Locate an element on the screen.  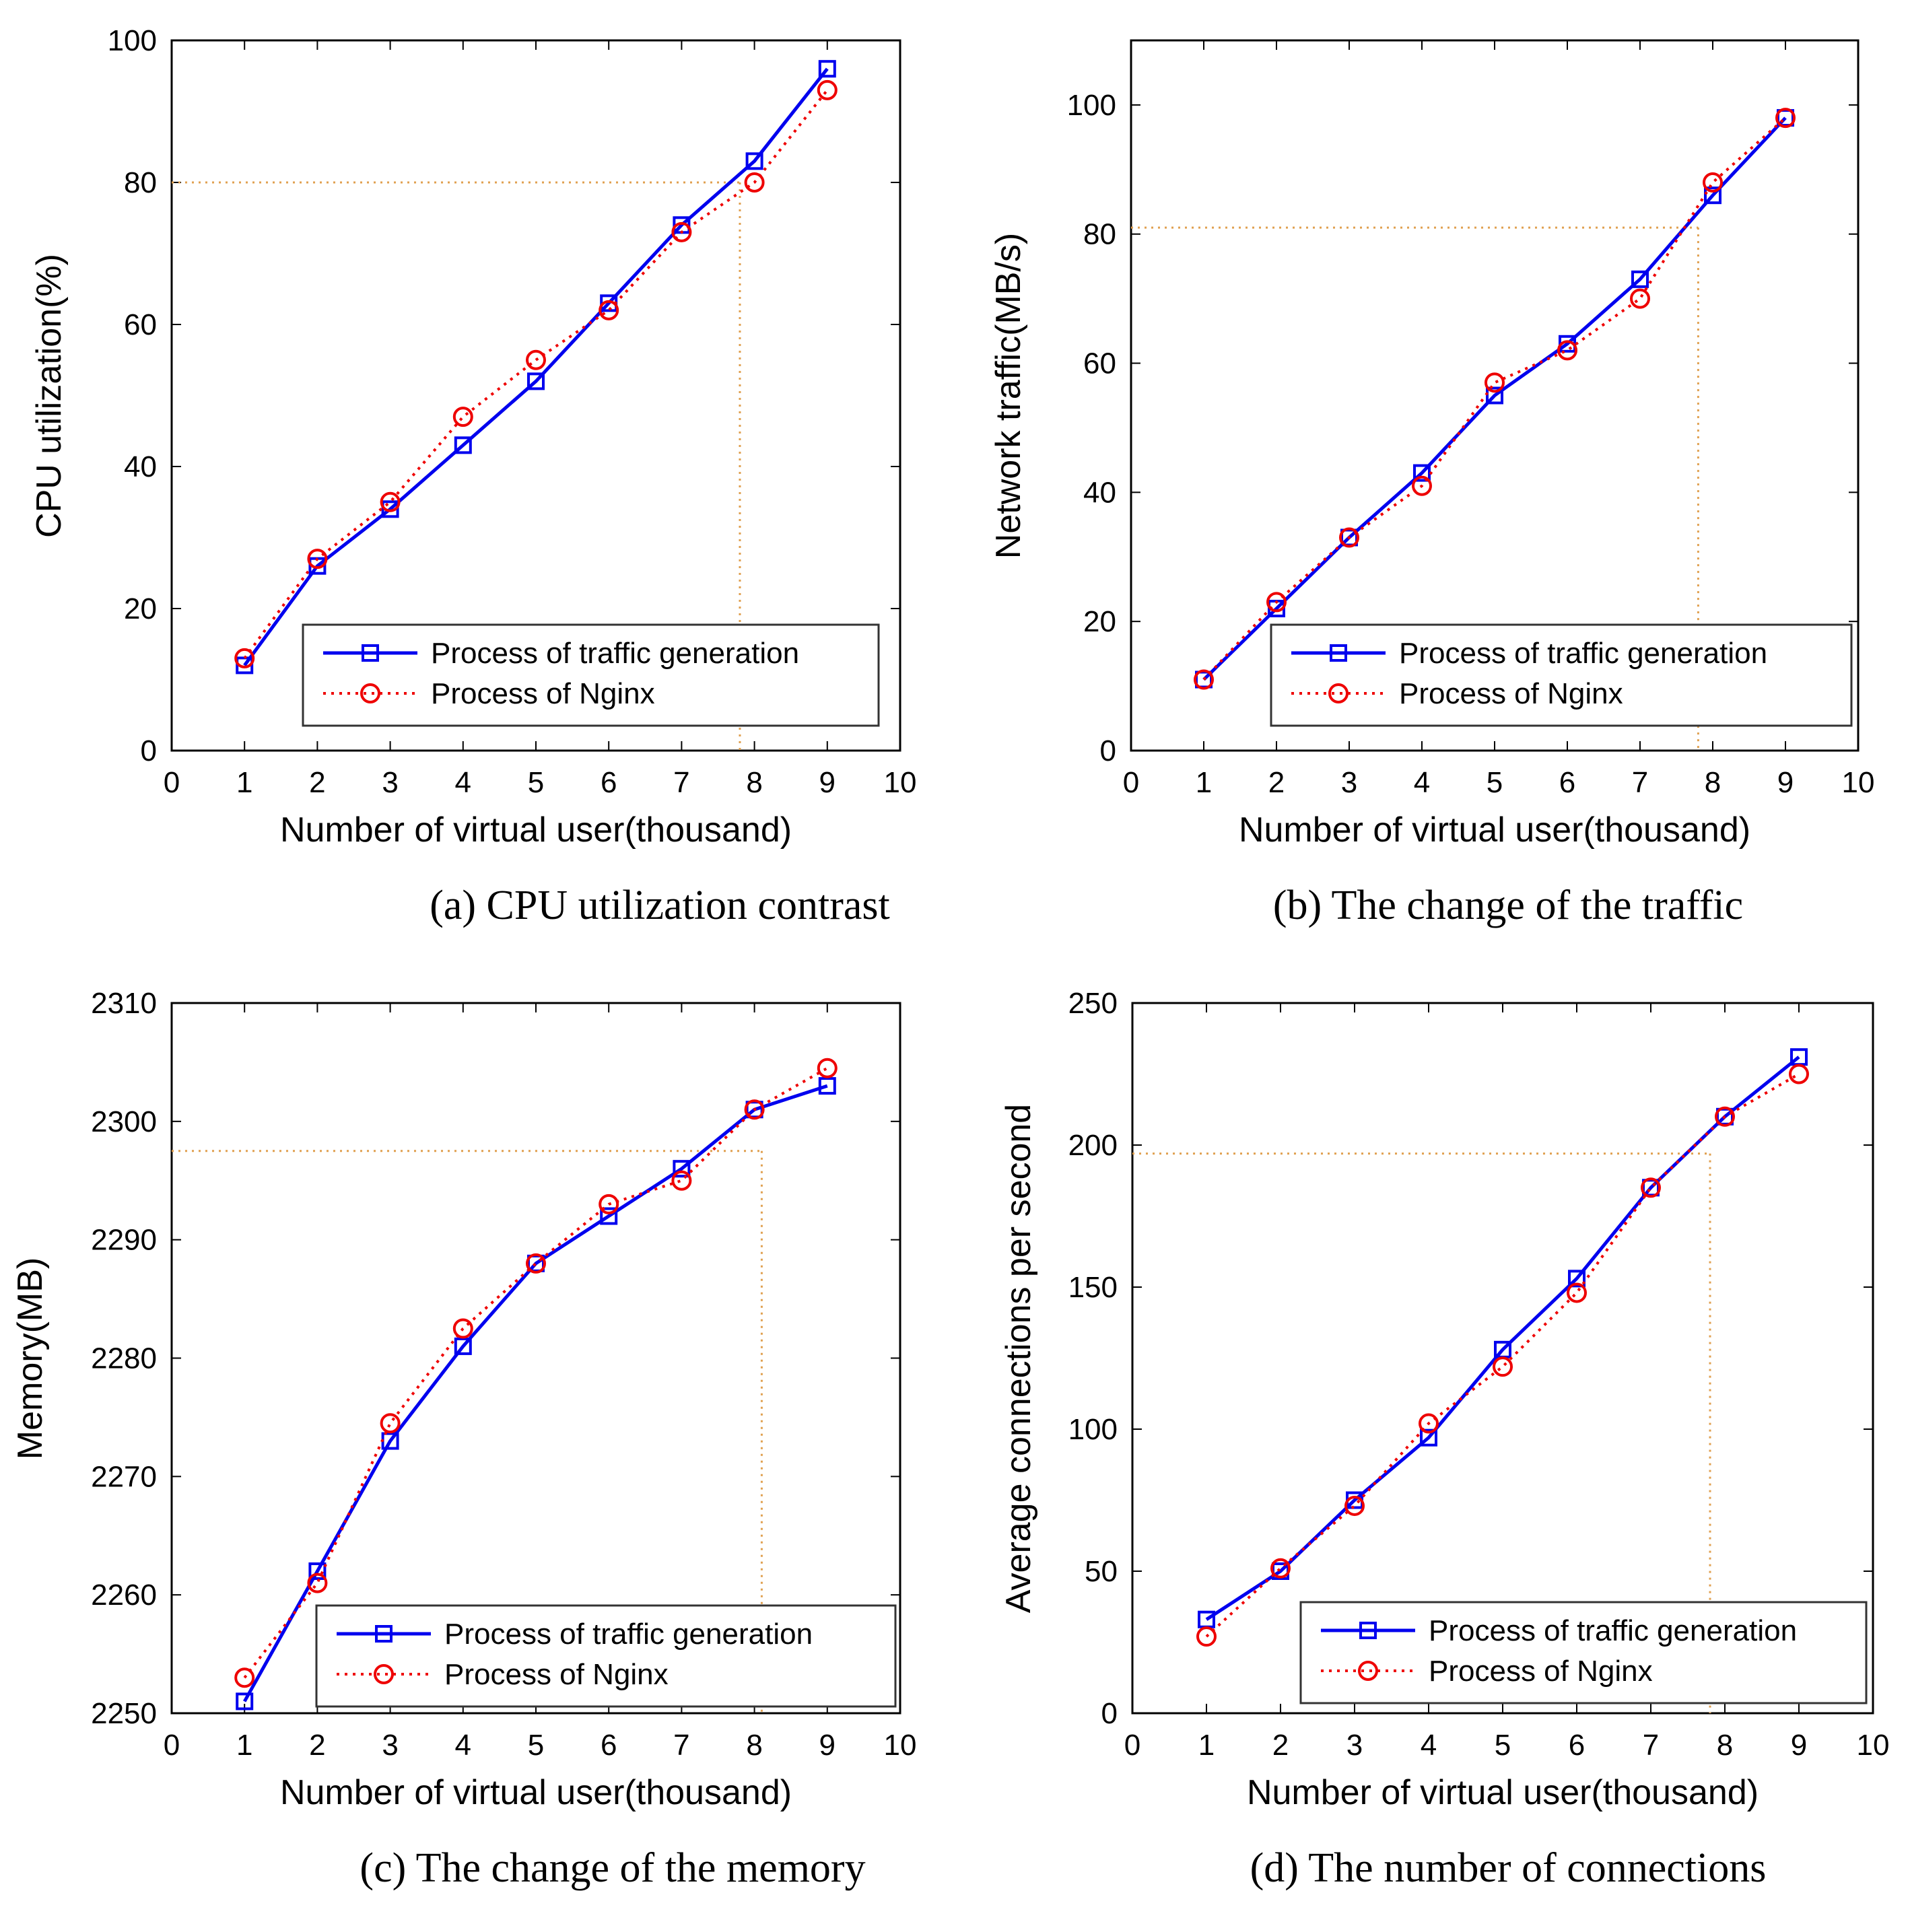
y-axis-label: CPU utilization(%) is located at coordinates (49, 396).